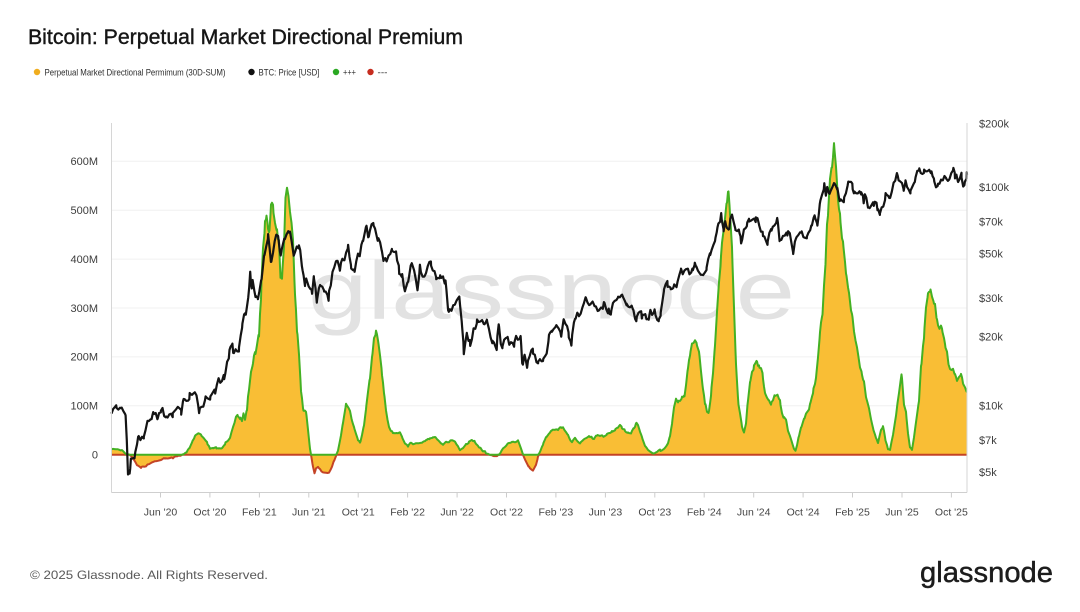 Image resolution: width=1080 pixels, height=612 pixels. I want to click on svg-text: BTC: Price [USD], so click(289, 72).